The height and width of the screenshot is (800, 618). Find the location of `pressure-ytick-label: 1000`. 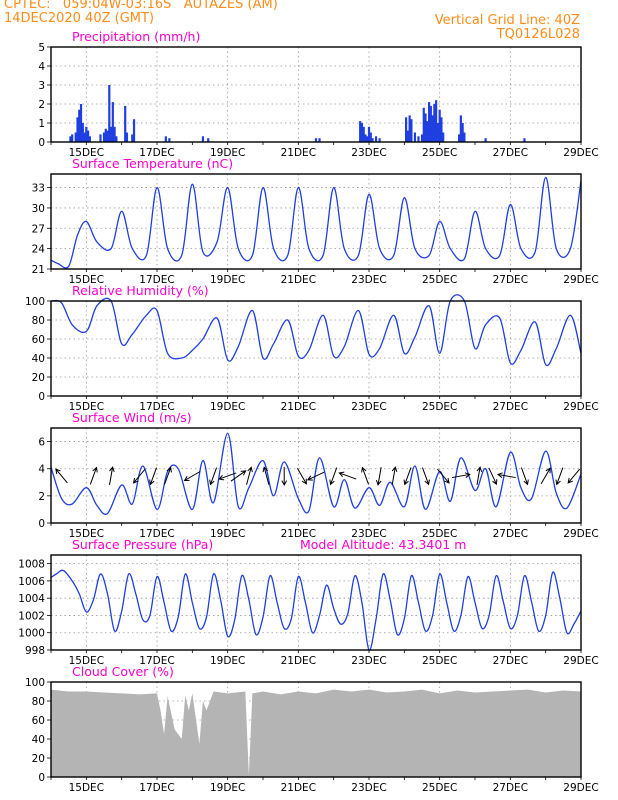

pressure-ytick-label: 1000 is located at coordinates (31, 634).